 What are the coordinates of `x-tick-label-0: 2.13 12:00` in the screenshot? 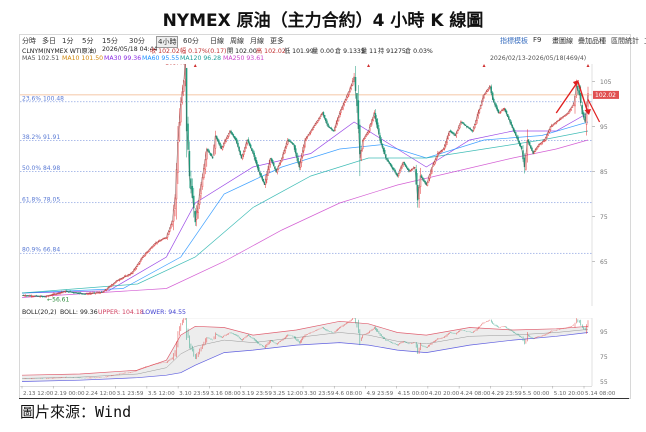 It's located at (38, 394).